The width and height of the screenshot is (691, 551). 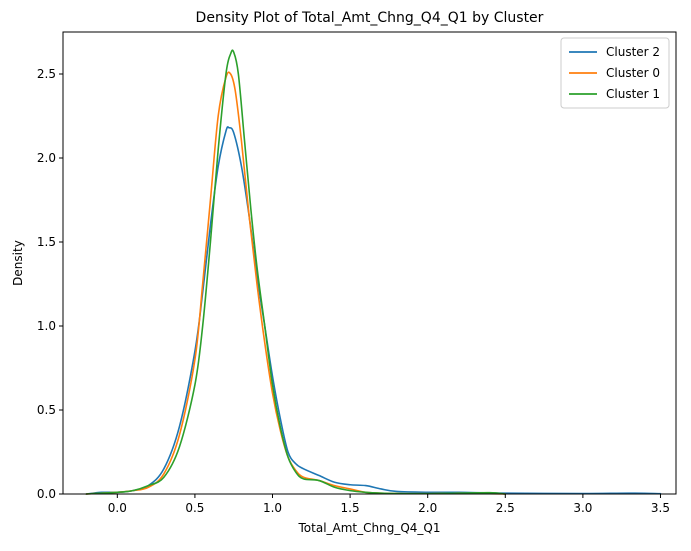 I want to click on x-tick-label: 1.0, so click(x=272, y=508).